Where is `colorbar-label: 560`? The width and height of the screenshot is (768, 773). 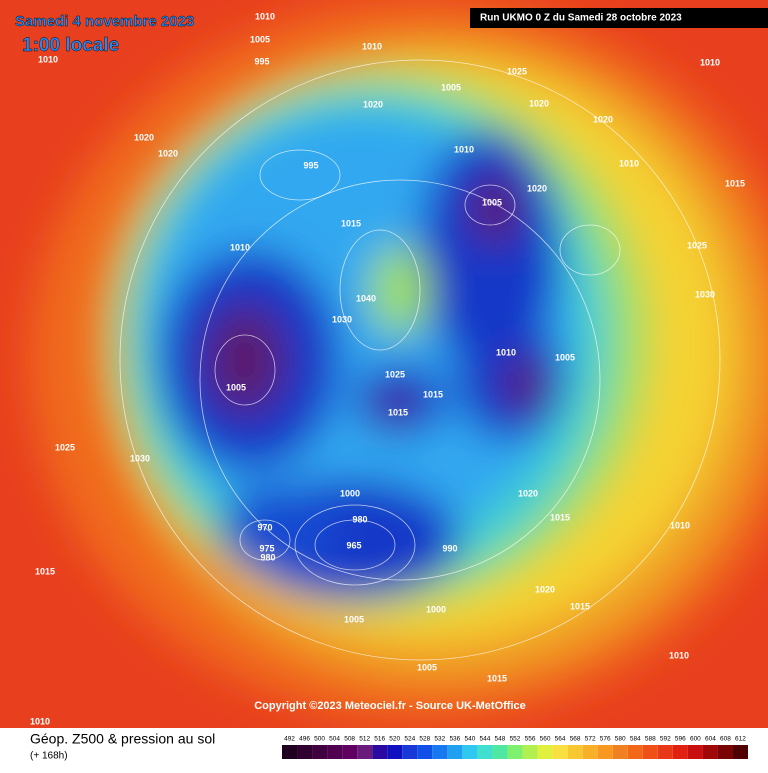
colorbar-label: 560 is located at coordinates (545, 739).